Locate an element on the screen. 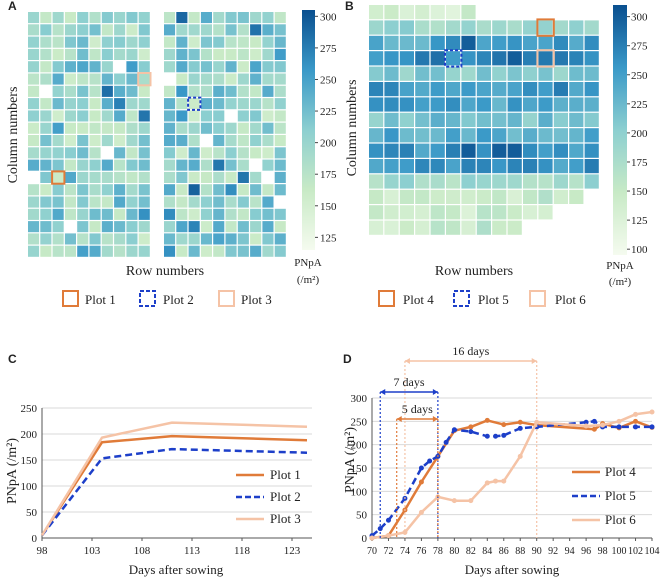  annotation-label: 7 days is located at coordinates (409, 382).